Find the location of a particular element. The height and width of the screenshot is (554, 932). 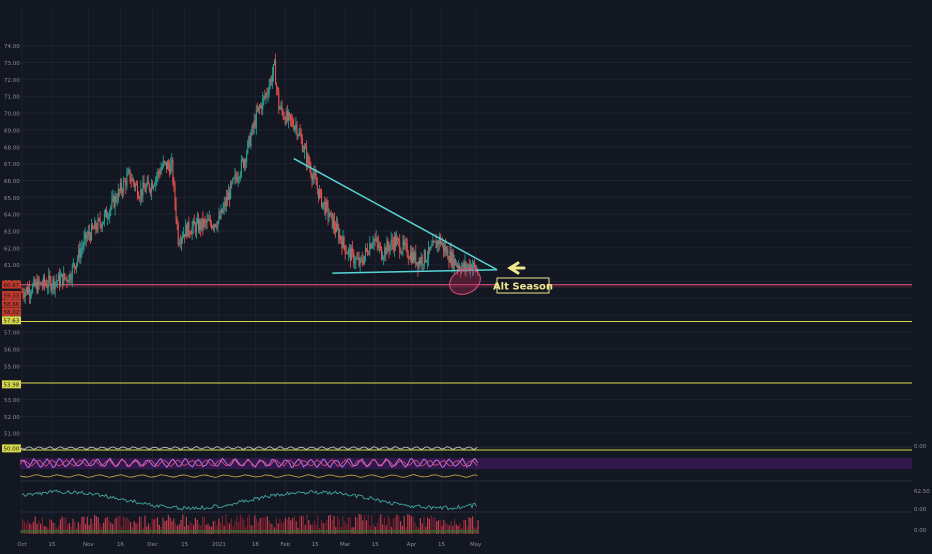

breakout-ellipse is located at coordinates (464, 281).